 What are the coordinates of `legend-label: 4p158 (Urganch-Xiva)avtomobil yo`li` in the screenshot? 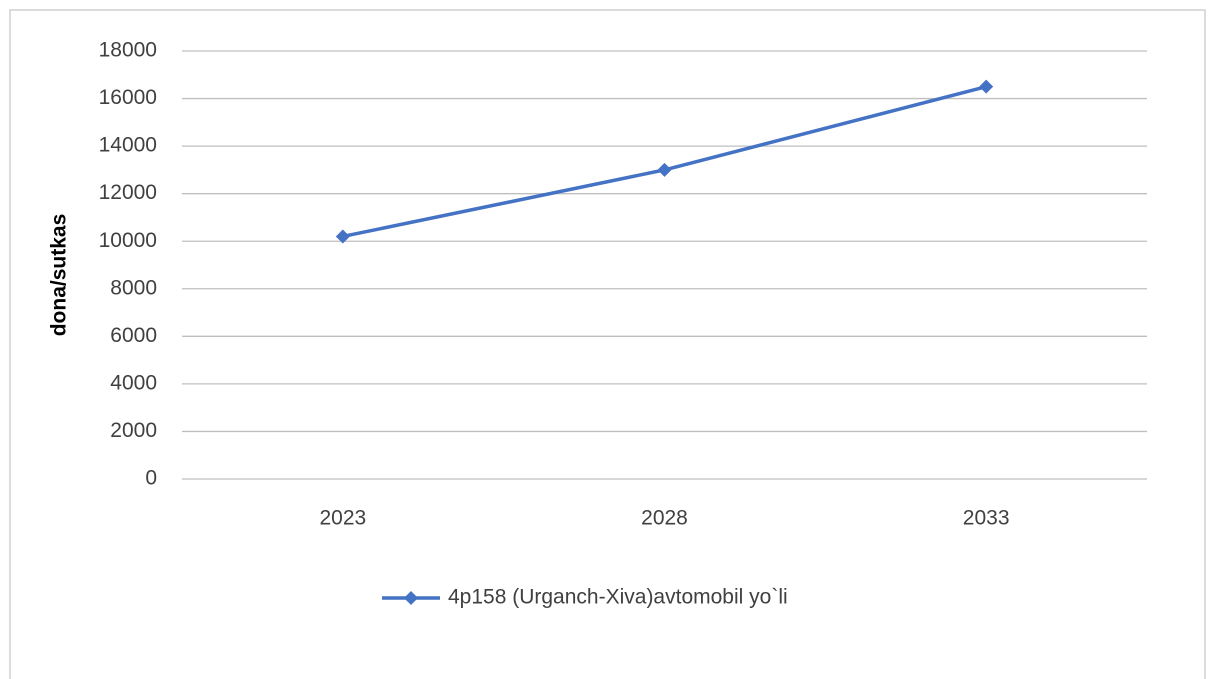 It's located at (618, 597).